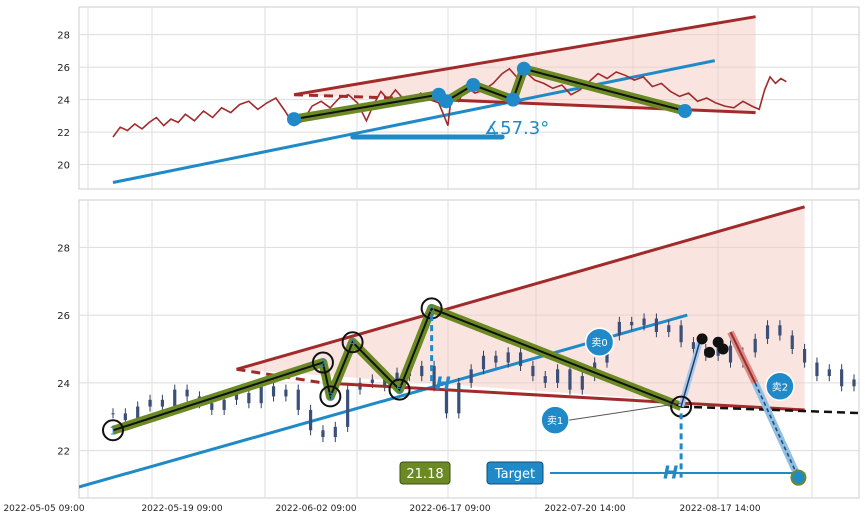 This screenshot has height=524, width=865. Describe the element at coordinates (352, 342) in the screenshot. I see `pivot-label: 4` at that location.